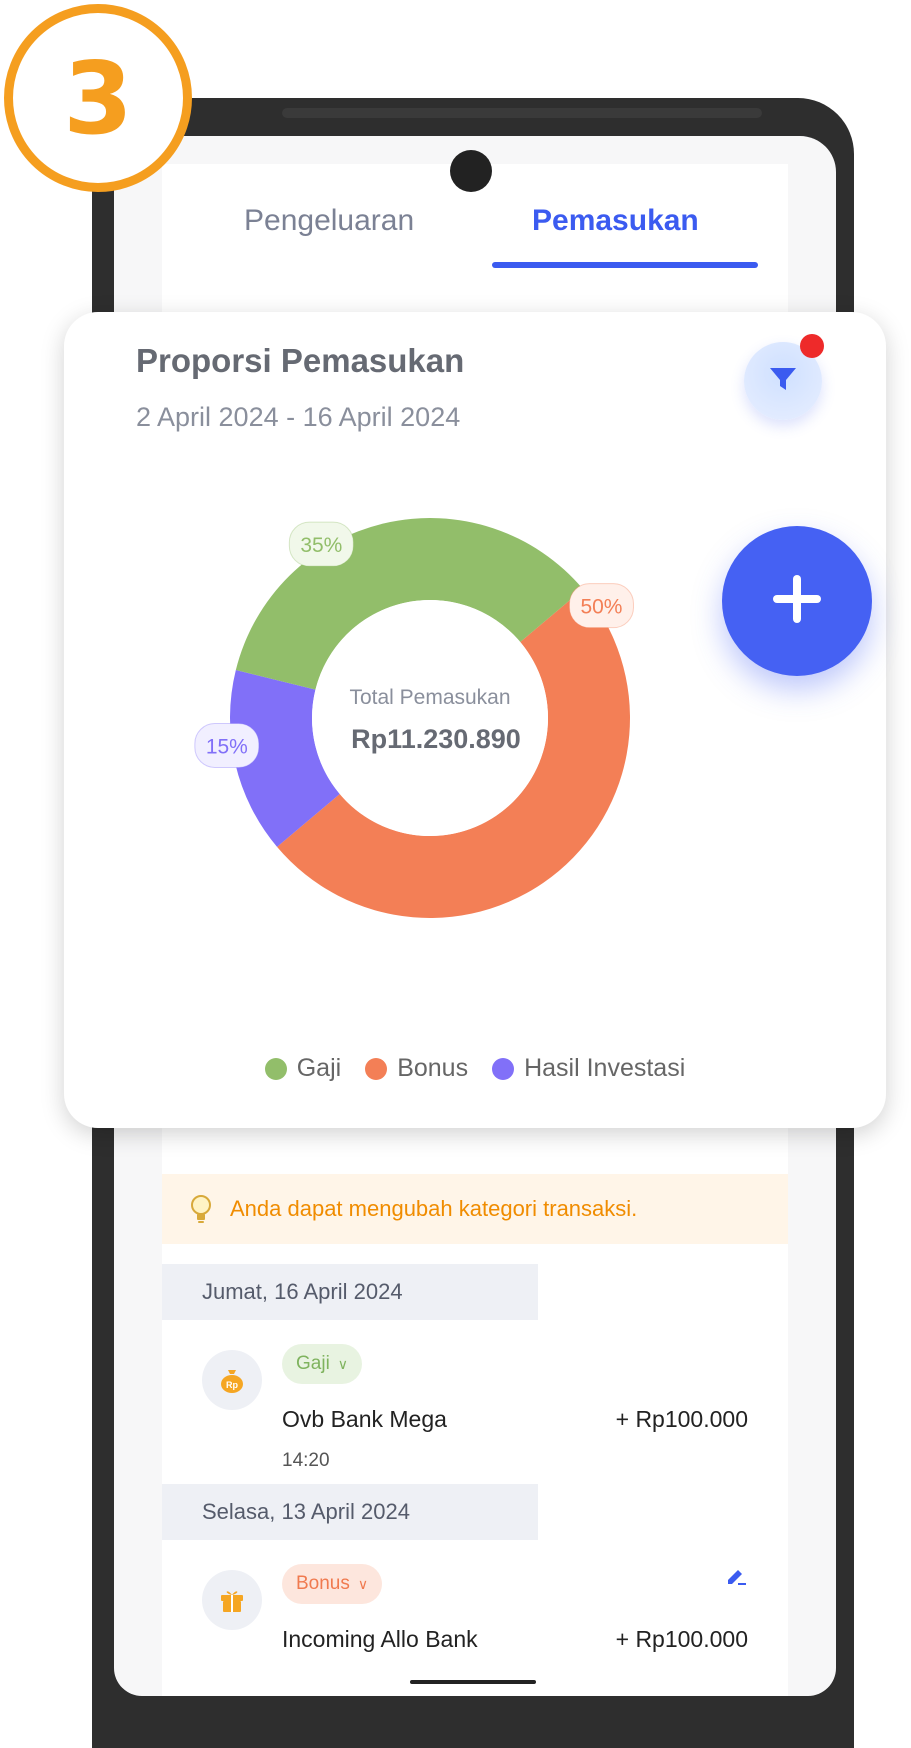 The image size is (911, 1748). I want to click on step-number: 3, so click(98, 98).